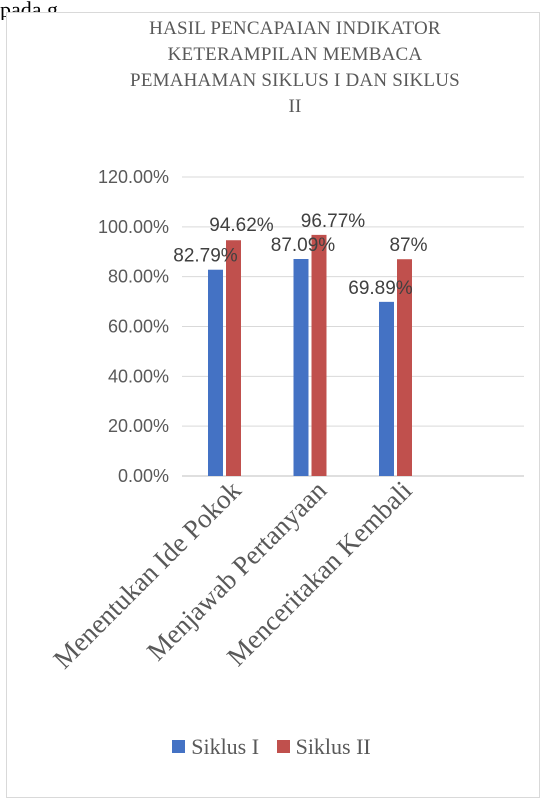 This screenshot has height=803, width=543. What do you see at coordinates (138, 277) in the screenshot?
I see `y-tick-label: 80.00%` at bounding box center [138, 277].